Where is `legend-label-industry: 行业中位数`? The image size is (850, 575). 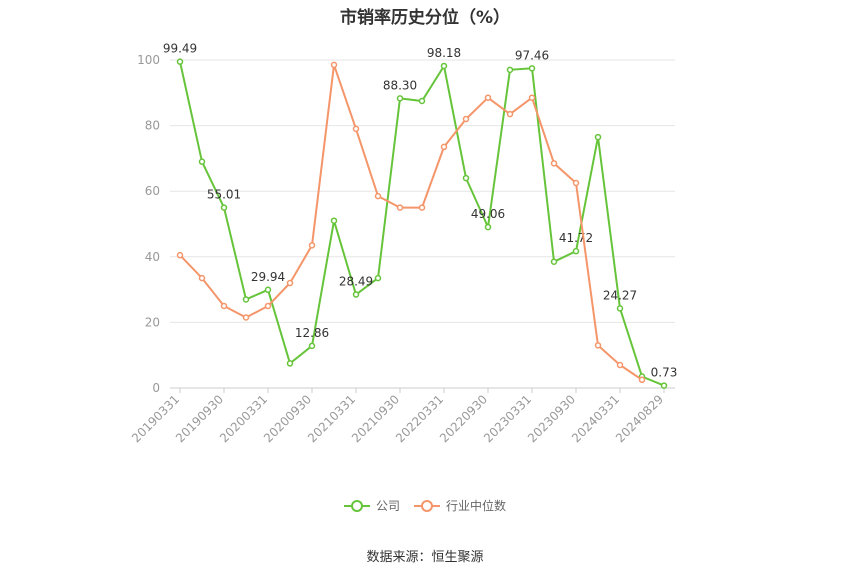
legend-label-industry: 行业中位数 is located at coordinates (476, 506).